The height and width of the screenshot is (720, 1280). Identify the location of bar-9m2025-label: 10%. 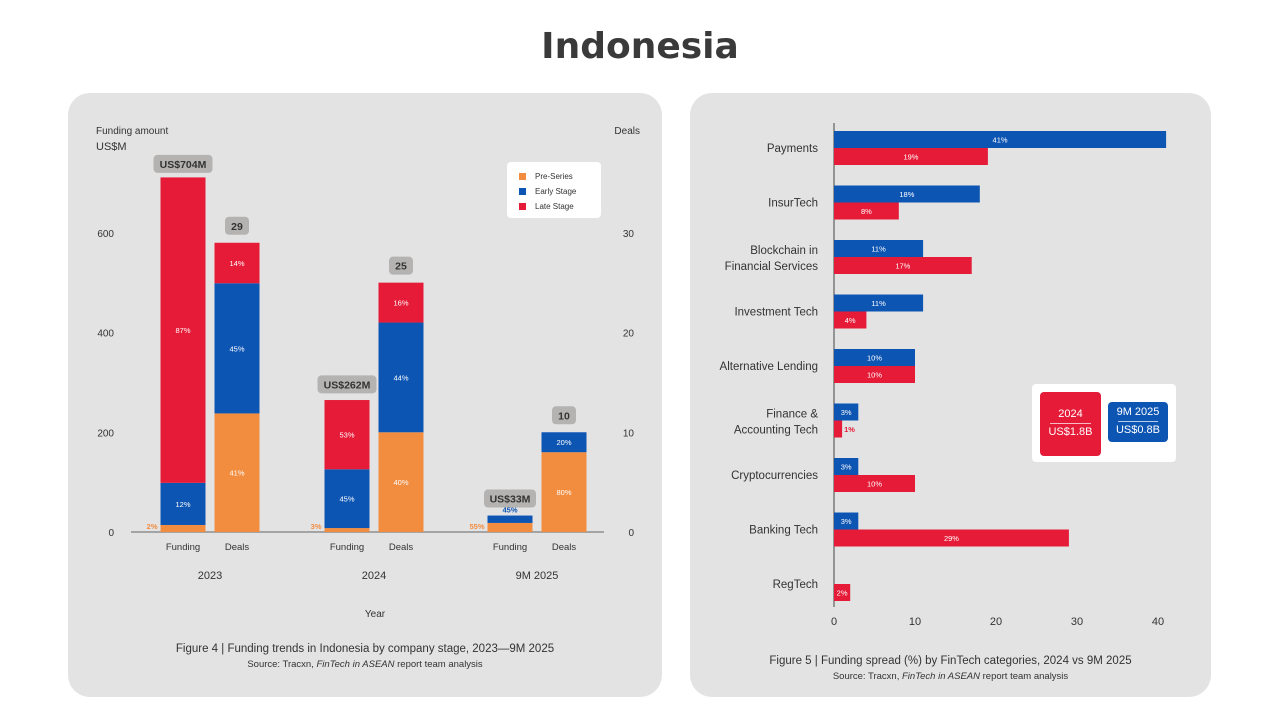
(874, 358).